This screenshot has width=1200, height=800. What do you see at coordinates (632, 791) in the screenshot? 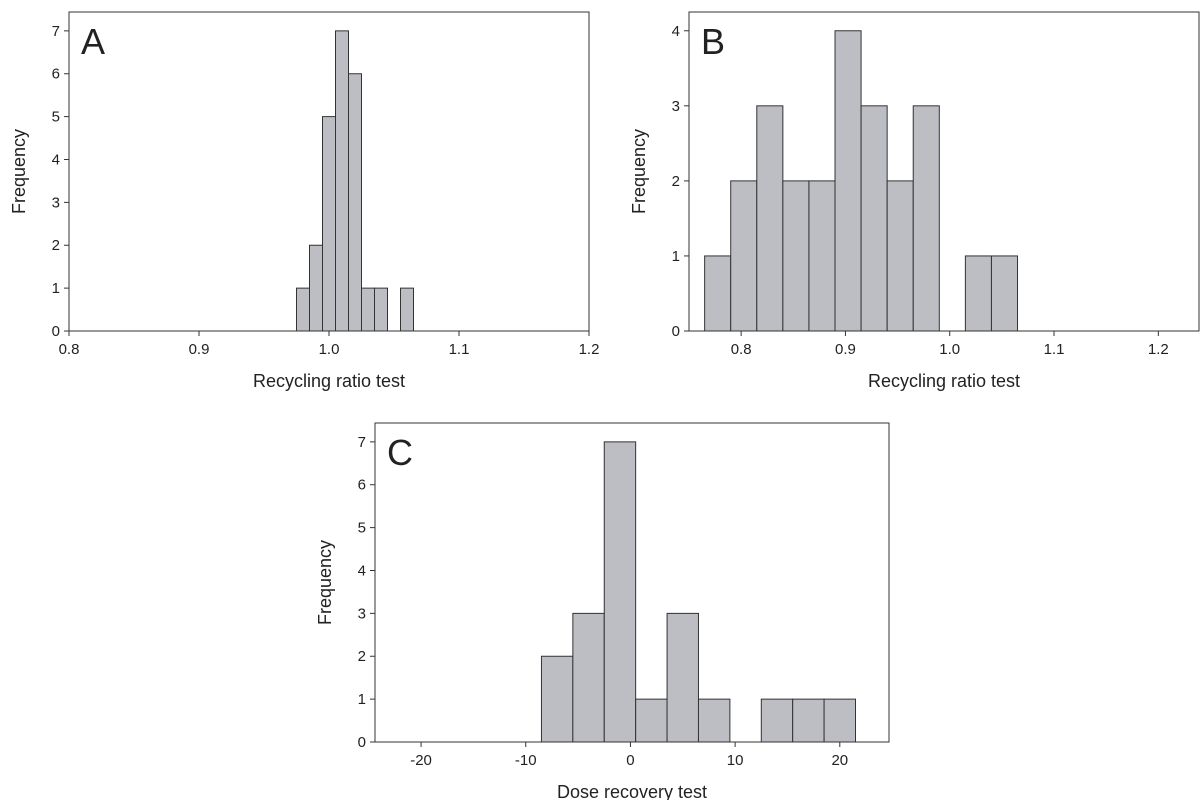
I see `x-axis-label: Dose recovery test` at bounding box center [632, 791].